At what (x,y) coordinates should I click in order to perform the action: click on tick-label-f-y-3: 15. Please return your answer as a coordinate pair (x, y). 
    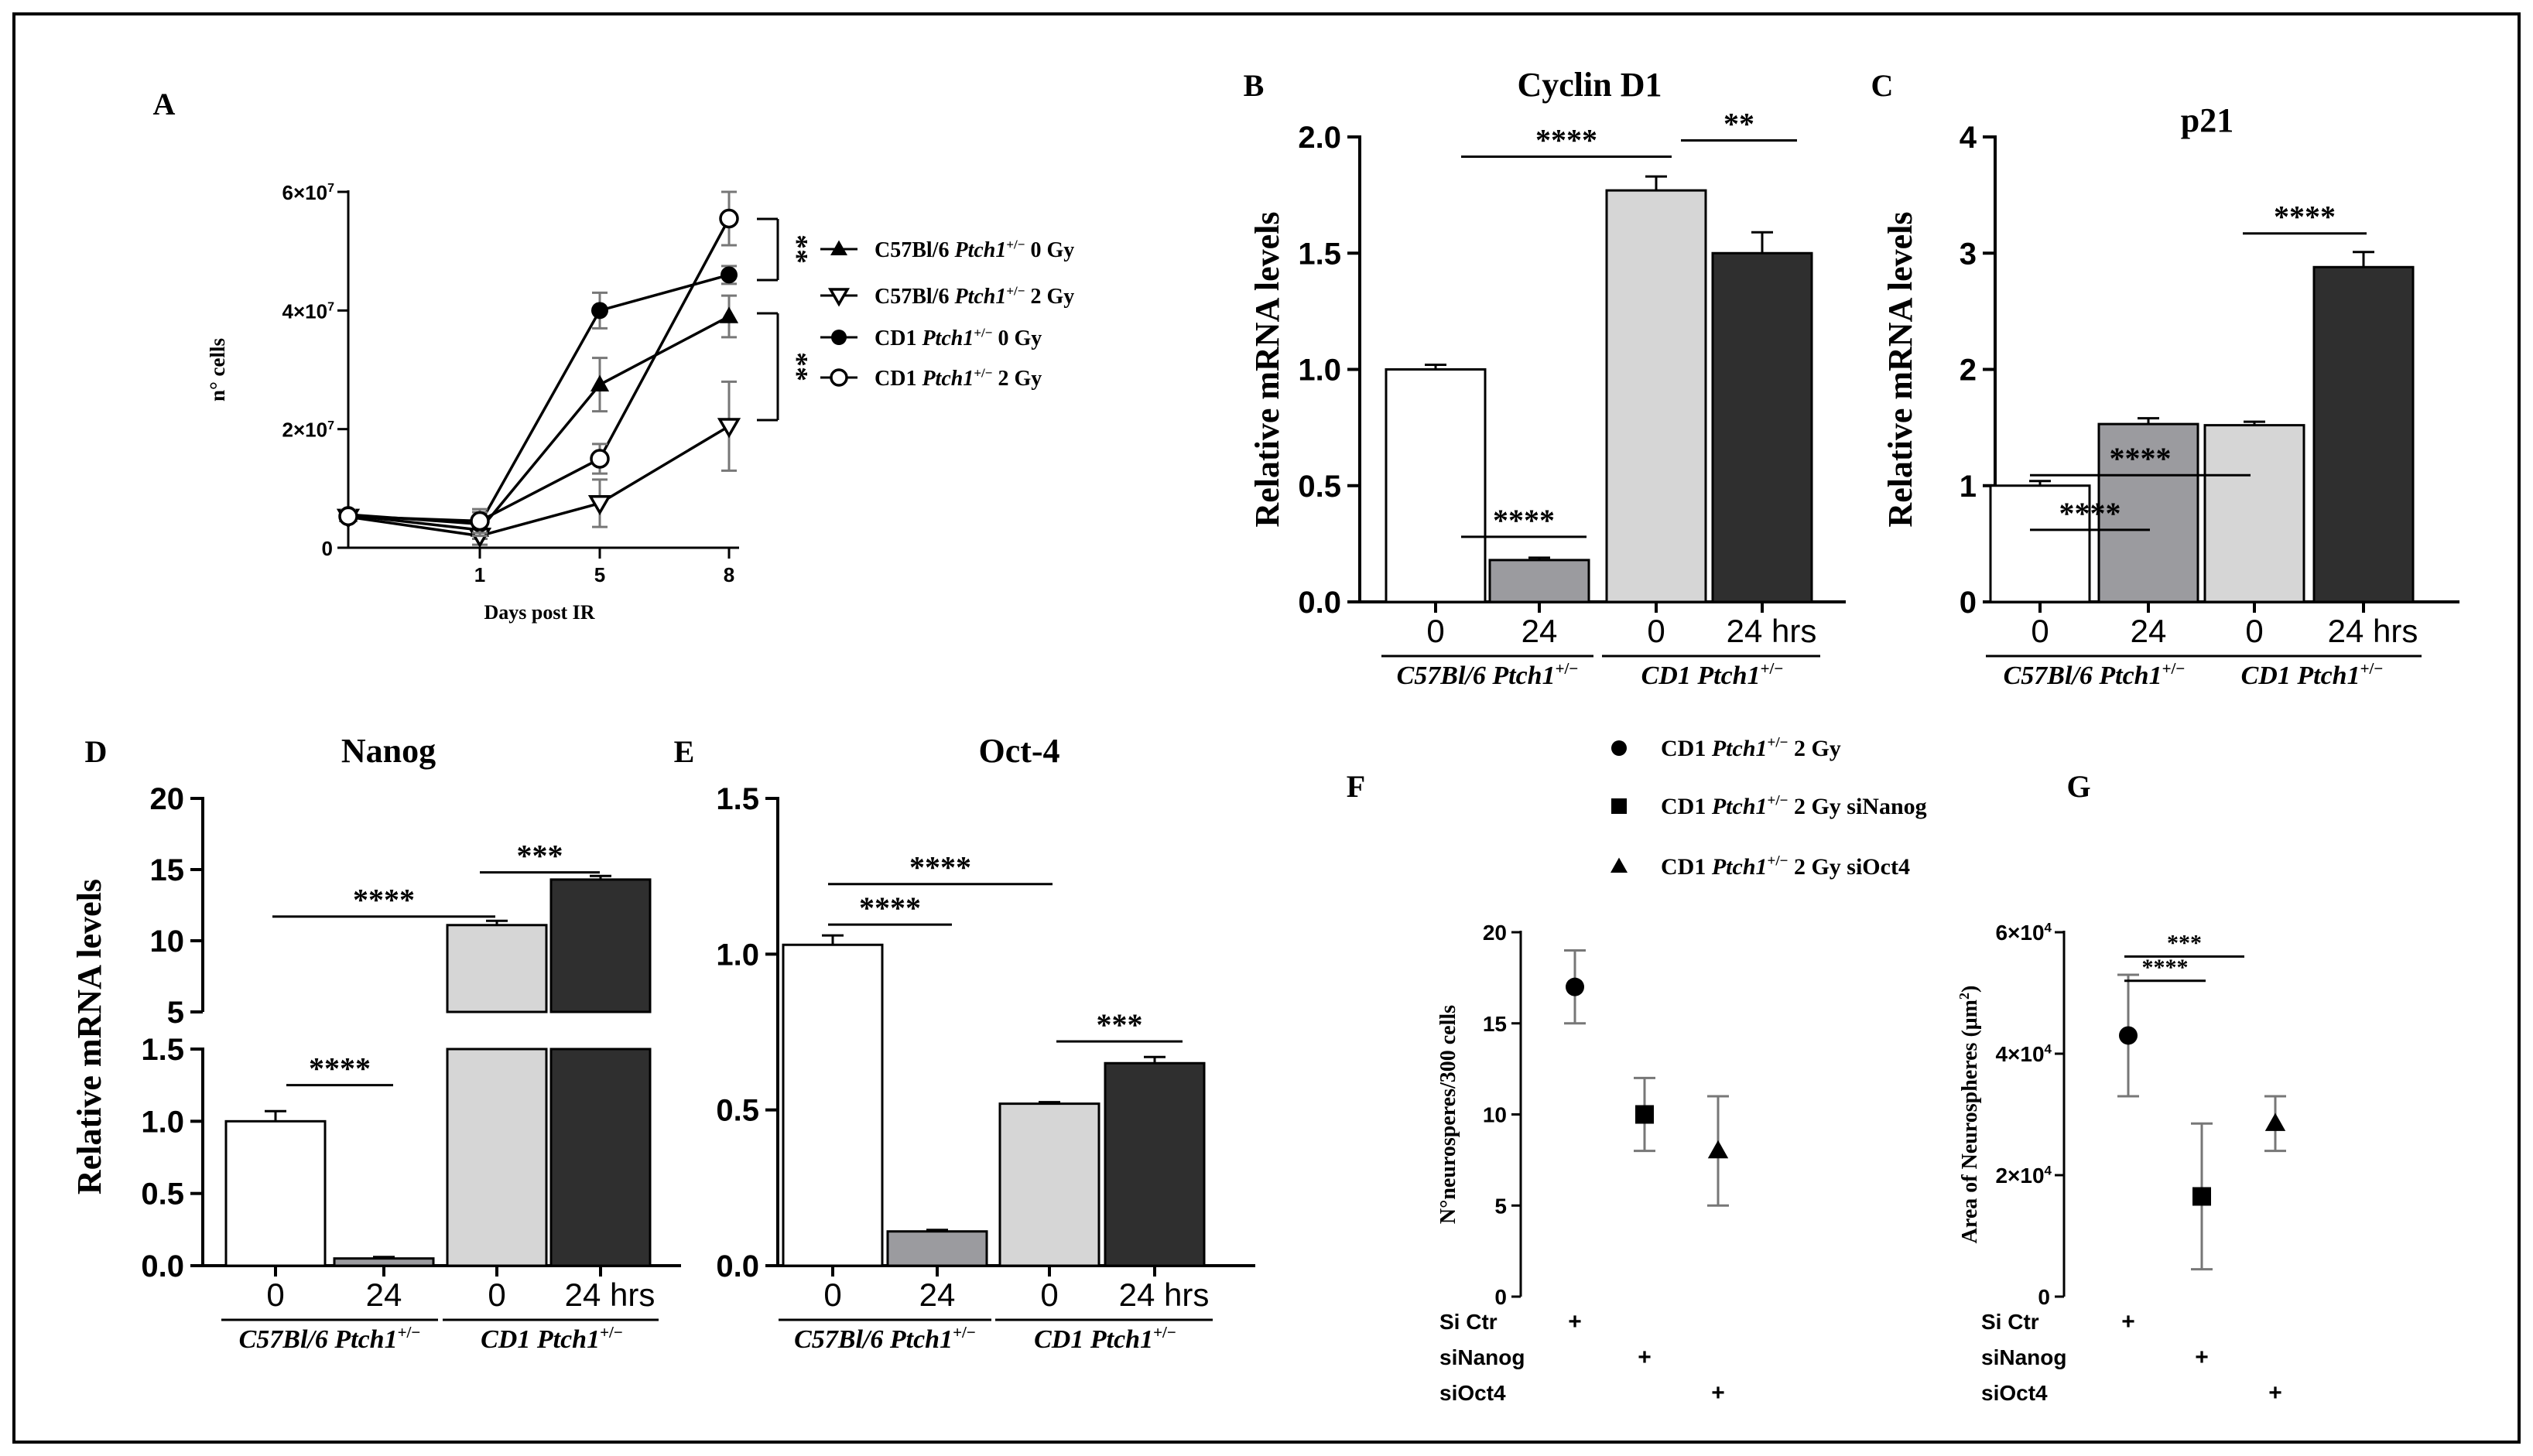
    Looking at the image, I should click on (1495, 1024).